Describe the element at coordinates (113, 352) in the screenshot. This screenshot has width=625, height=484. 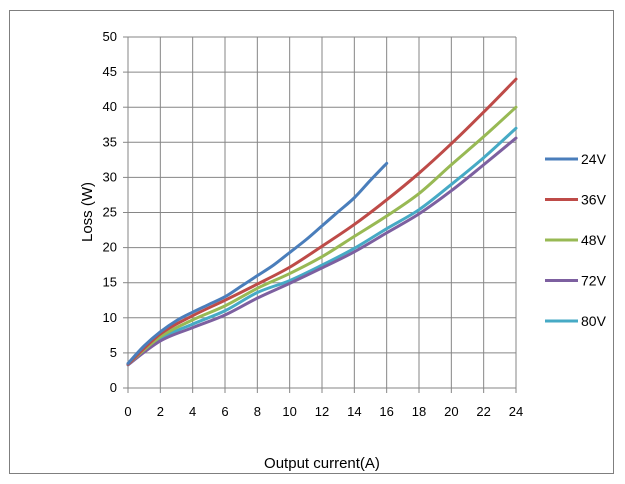
I see `y-tick-label: 5` at that location.